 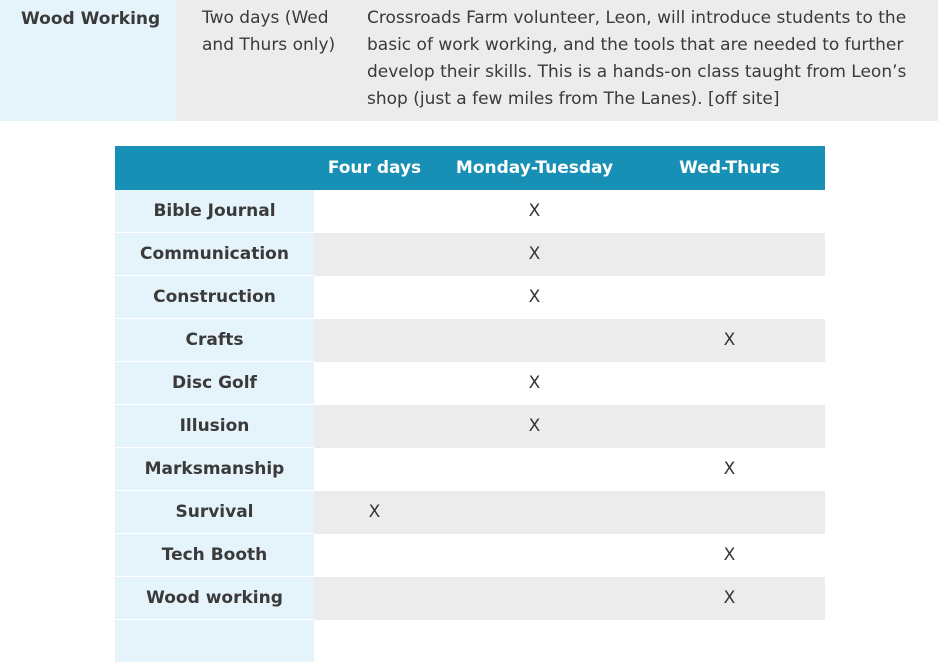 What do you see at coordinates (214, 598) in the screenshot?
I see `row-class-name: Wood working` at bounding box center [214, 598].